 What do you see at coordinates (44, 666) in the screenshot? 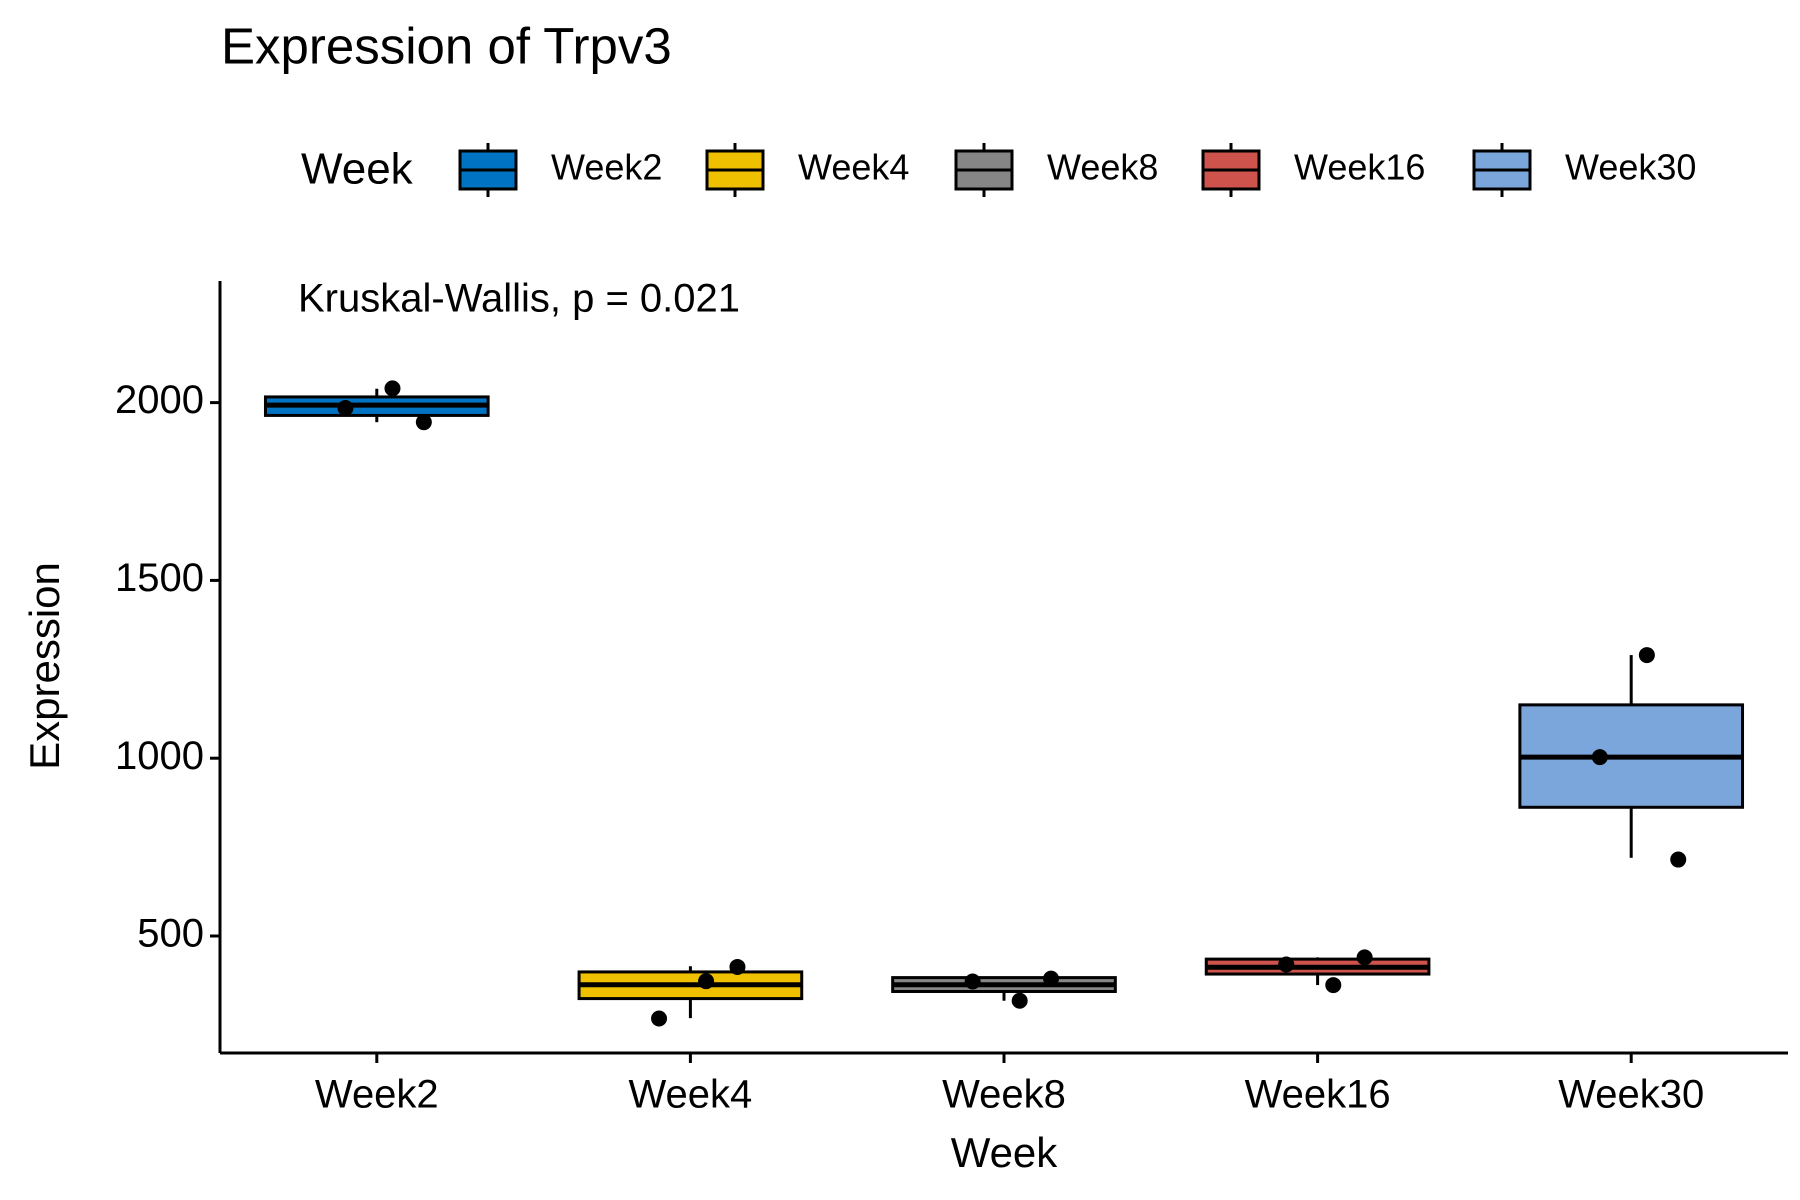
I see `y-axis-label: Expression` at bounding box center [44, 666].